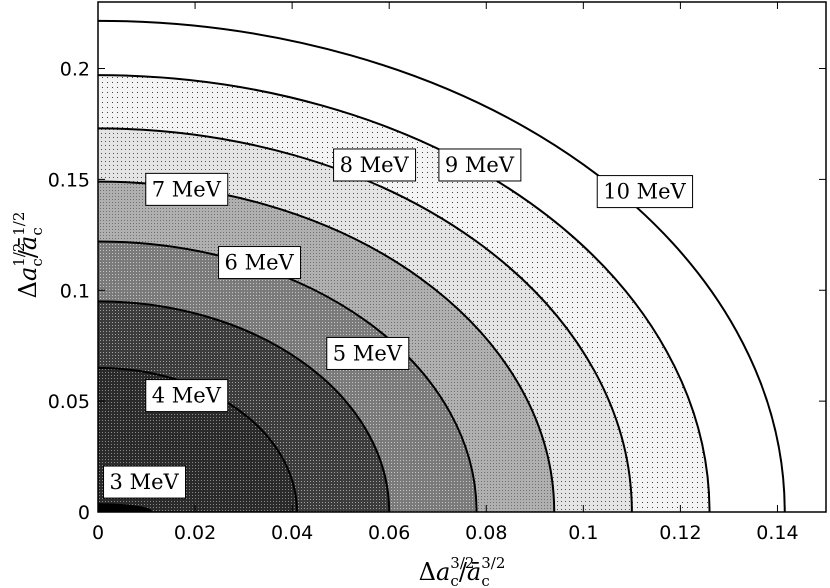  What do you see at coordinates (583, 533) in the screenshot?
I see `x-tick-label: 0.1` at bounding box center [583, 533].